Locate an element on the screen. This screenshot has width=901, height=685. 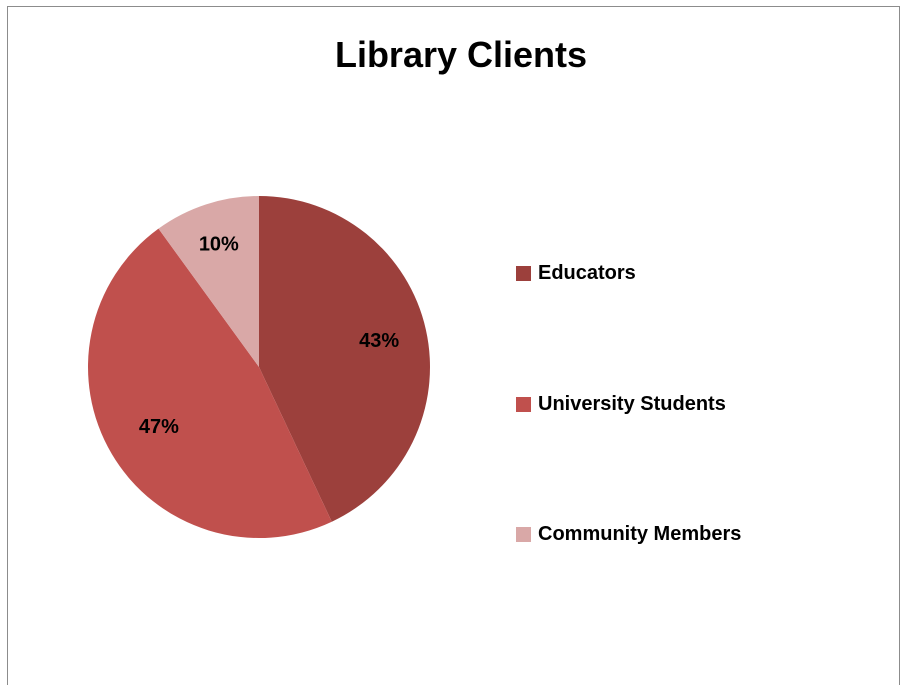
legend-item-educators: Educators is located at coordinates (576, 273).